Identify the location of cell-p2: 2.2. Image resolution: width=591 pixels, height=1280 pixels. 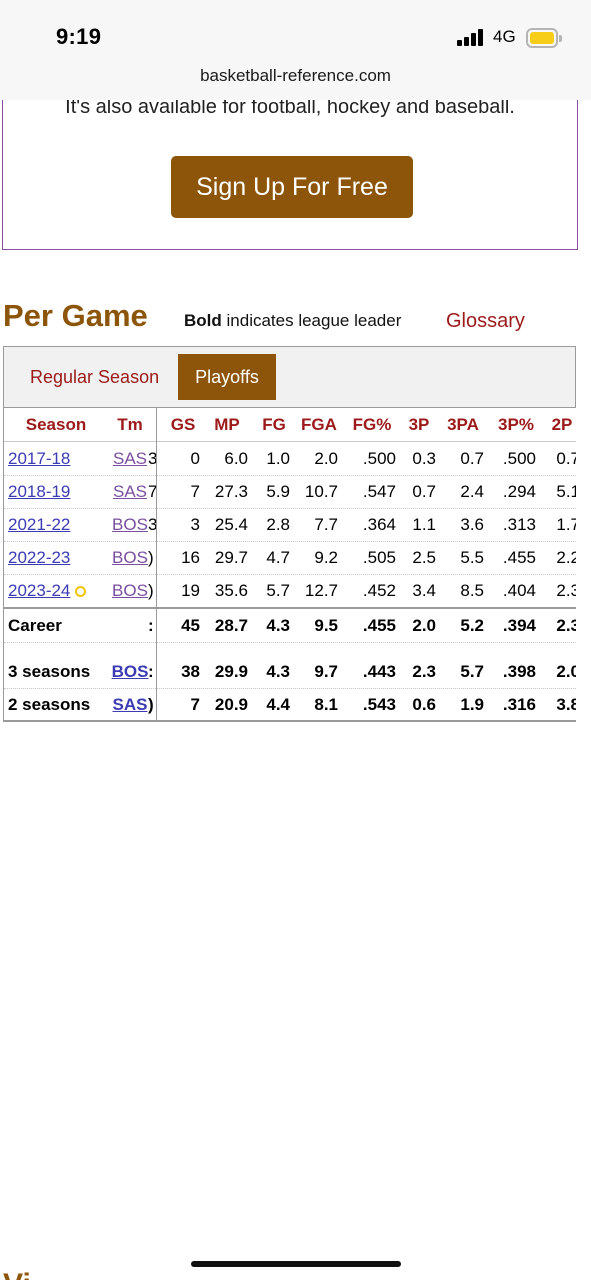
(566, 557).